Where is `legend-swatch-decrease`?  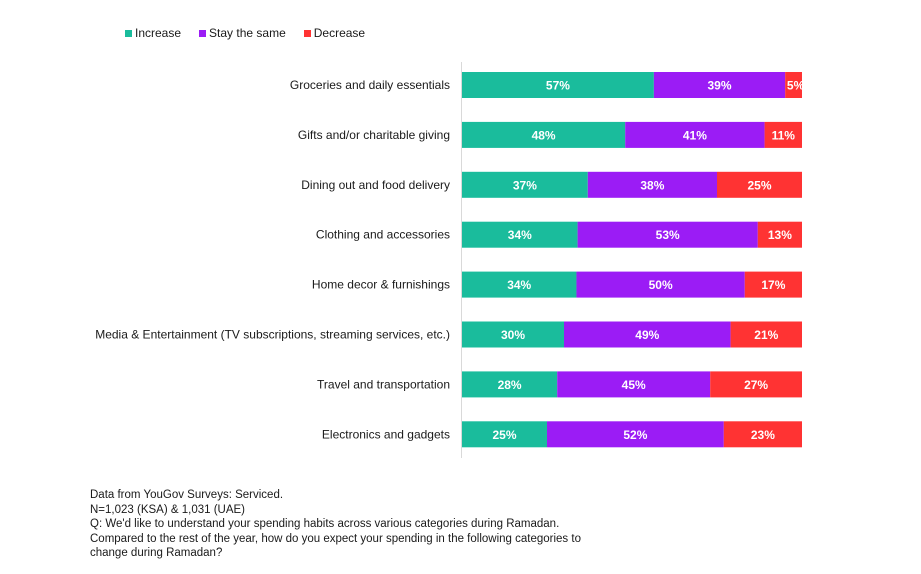
legend-swatch-decrease is located at coordinates (307, 33).